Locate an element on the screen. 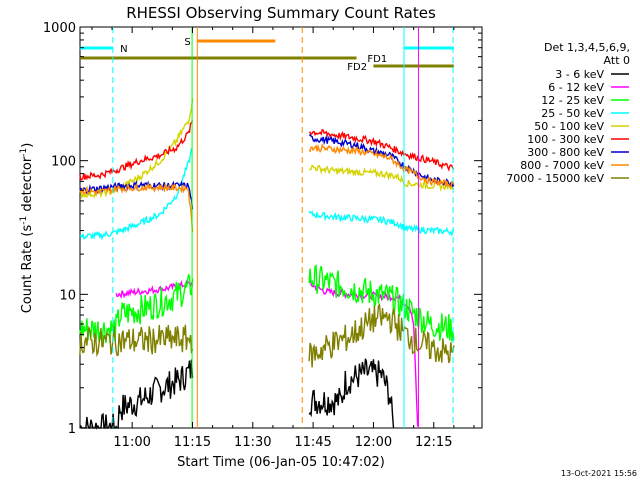 This screenshot has width=640, height=480. legend-entry: 6 - 12 keV is located at coordinates (576, 87).